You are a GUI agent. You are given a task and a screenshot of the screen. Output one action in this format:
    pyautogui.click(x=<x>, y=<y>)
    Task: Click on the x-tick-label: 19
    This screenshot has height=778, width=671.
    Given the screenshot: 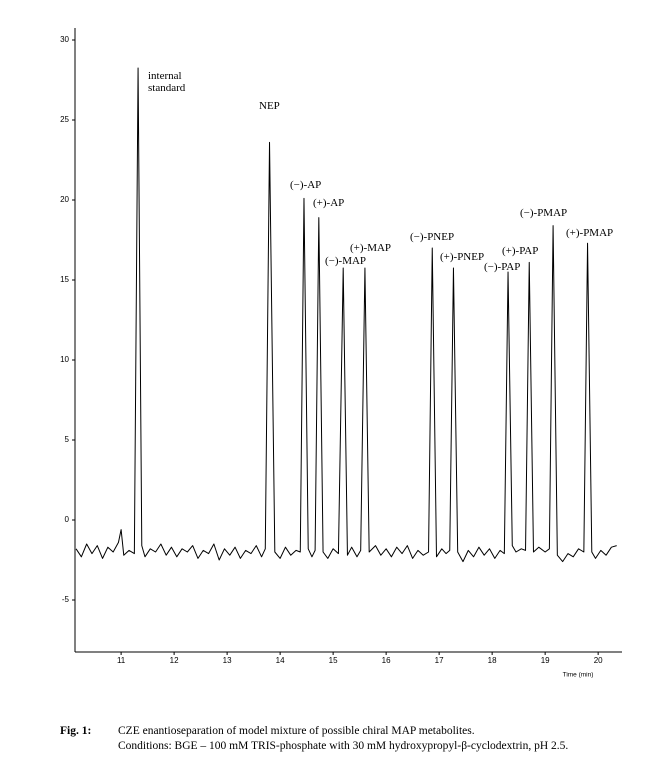 What is the action you would take?
    pyautogui.click(x=545, y=660)
    